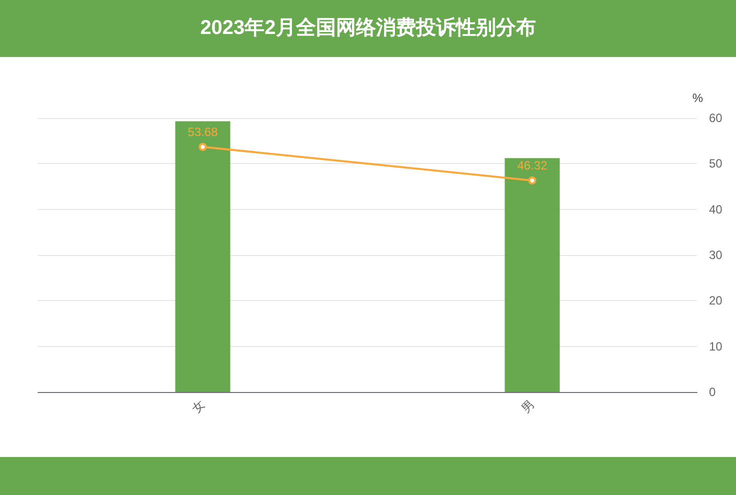  I want to click on y-tick-label: 60, so click(716, 118).